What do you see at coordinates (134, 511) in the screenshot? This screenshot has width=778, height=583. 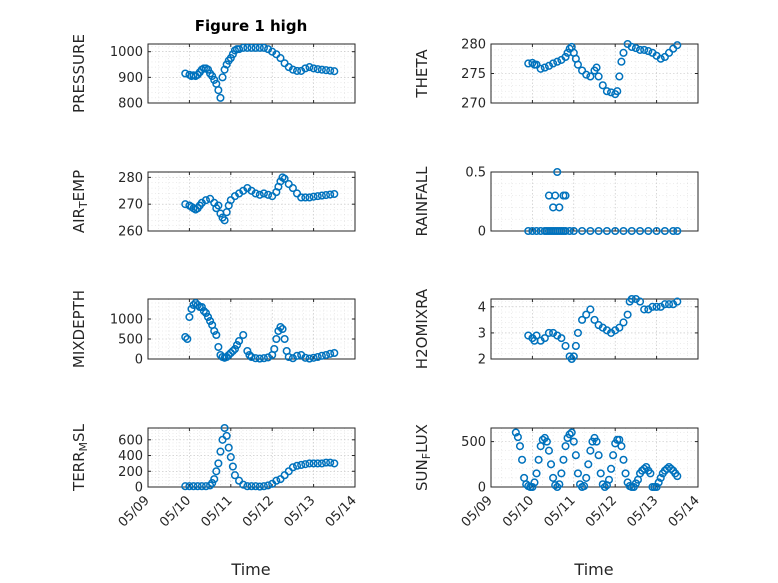 I see `x-tick-label: 05/09` at bounding box center [134, 511].